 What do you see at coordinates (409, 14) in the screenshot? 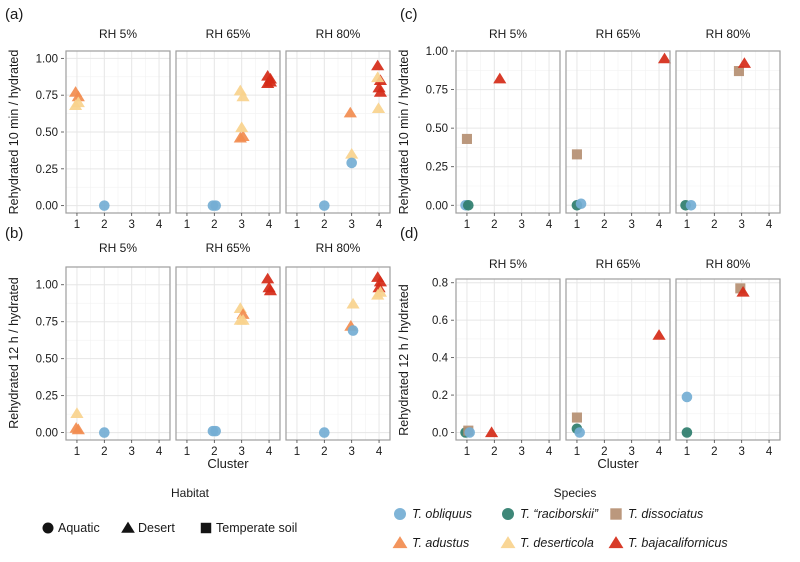
I see `panel-label: (c)` at bounding box center [409, 14].